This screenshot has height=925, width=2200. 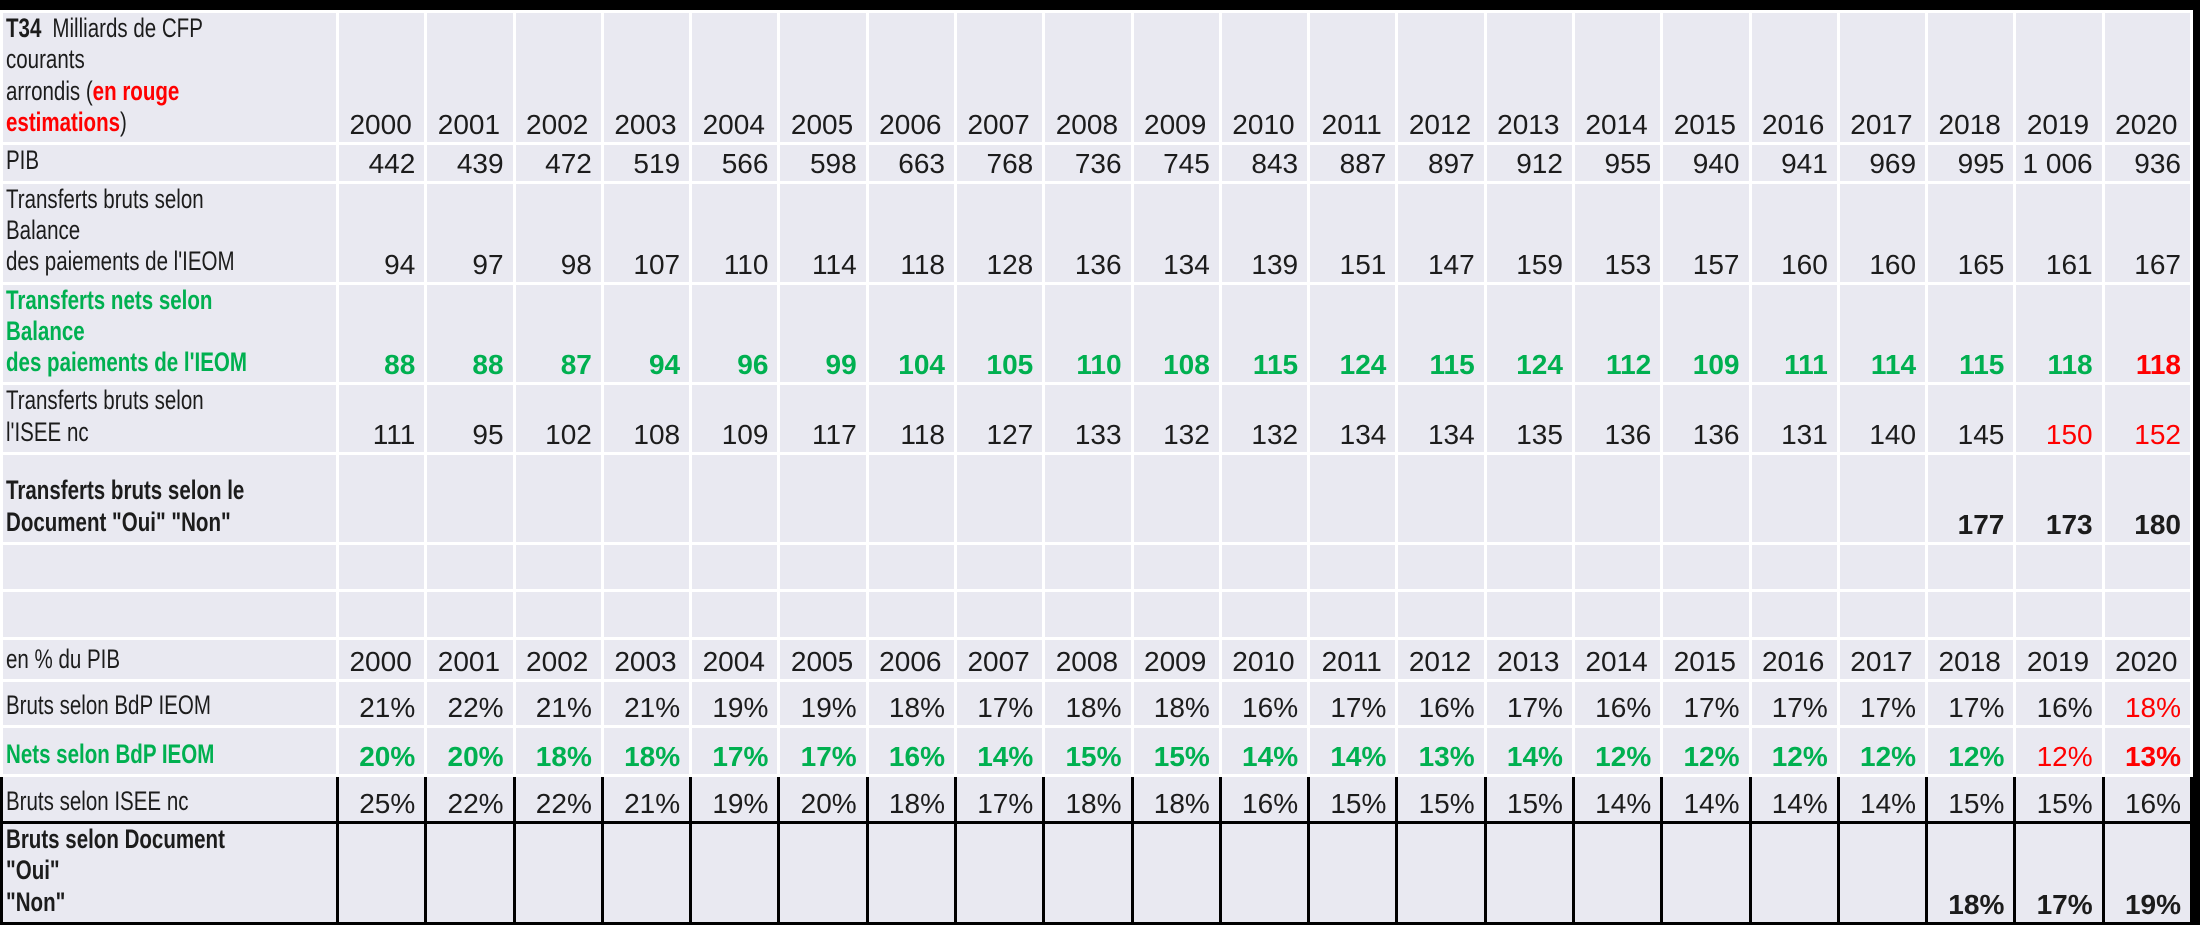 What do you see at coordinates (735, 615) in the screenshot?
I see `cell-empty-2-2004` at bounding box center [735, 615].